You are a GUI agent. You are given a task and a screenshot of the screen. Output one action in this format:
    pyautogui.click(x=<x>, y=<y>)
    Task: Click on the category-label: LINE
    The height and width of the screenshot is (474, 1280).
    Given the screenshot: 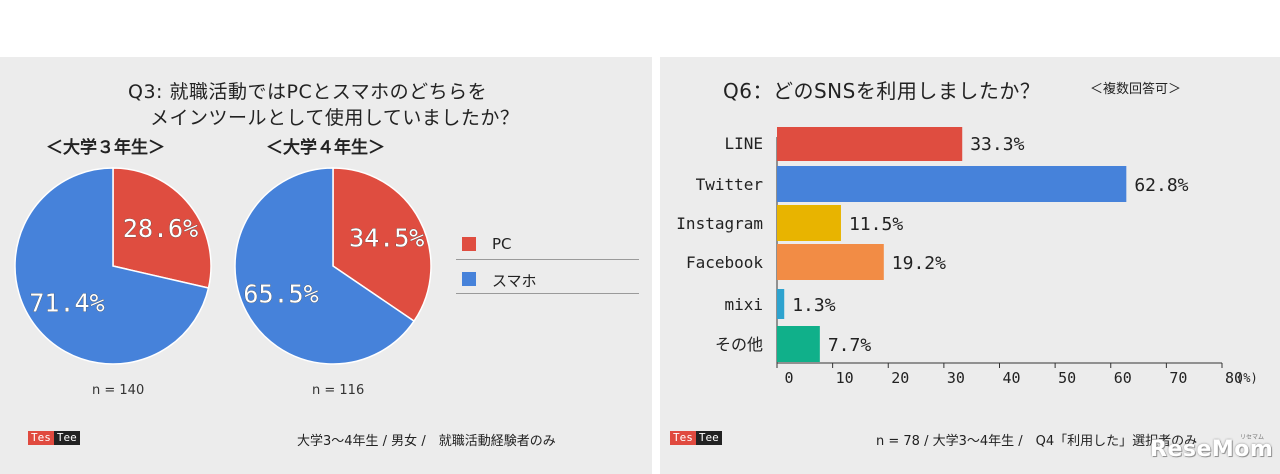 What is the action you would take?
    pyautogui.click(x=743, y=143)
    